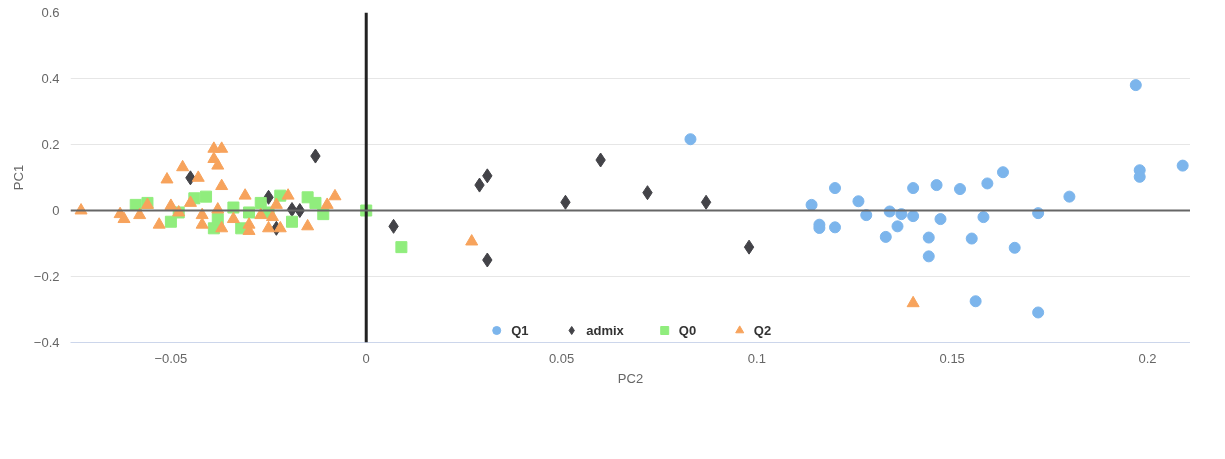 Image resolution: width=1225 pixels, height=459 pixels. I want to click on y-tick-label: −0.2, so click(46, 276).